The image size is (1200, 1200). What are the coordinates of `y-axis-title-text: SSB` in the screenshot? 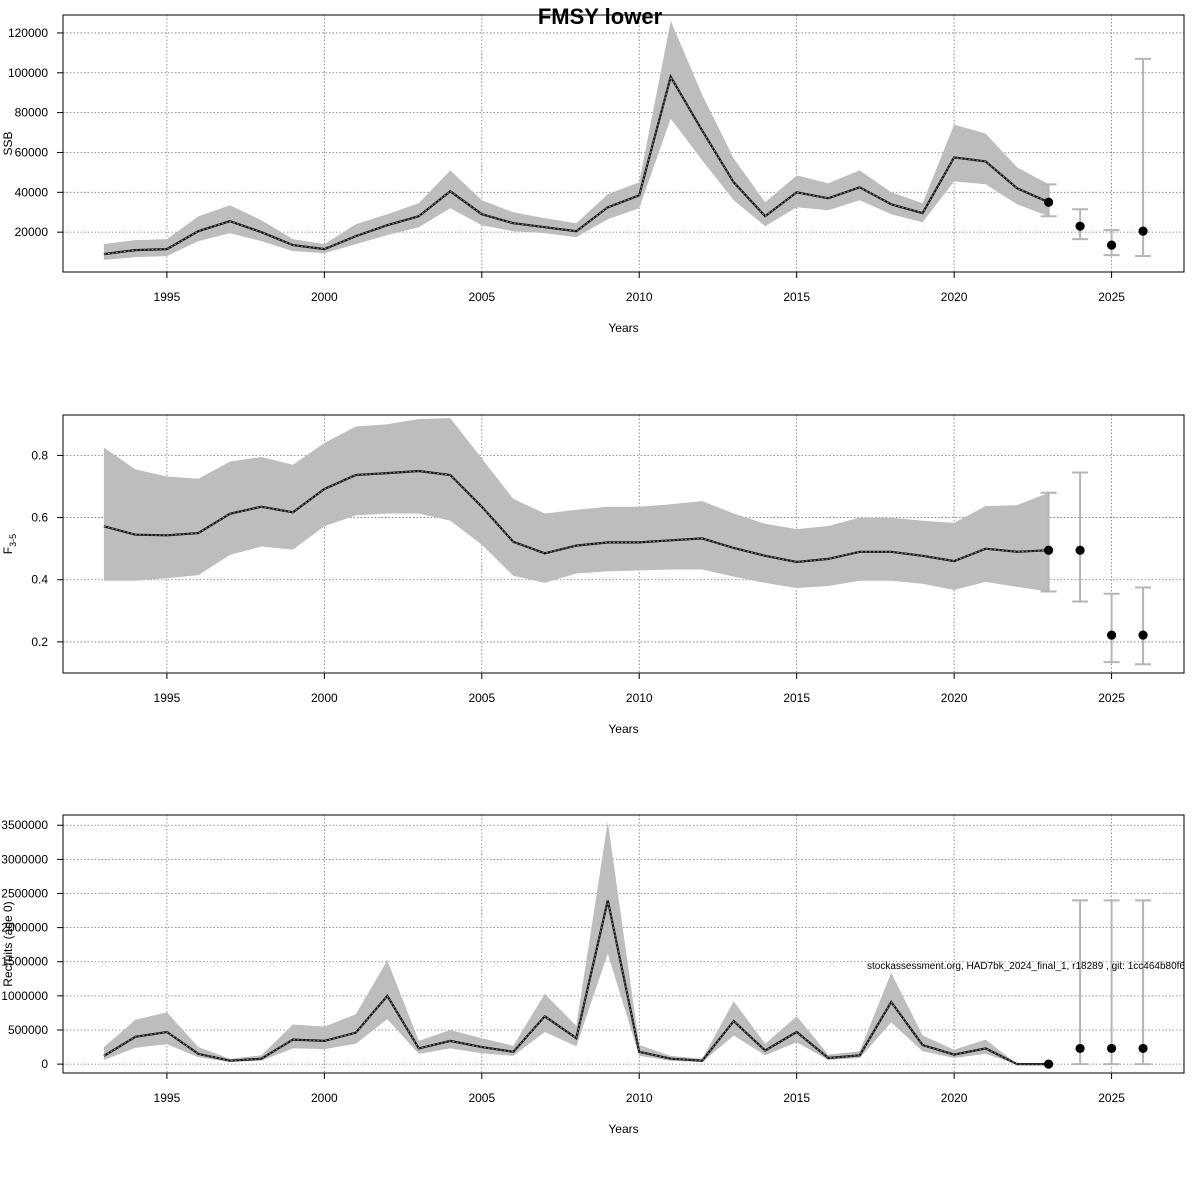 It's located at (8, 143).